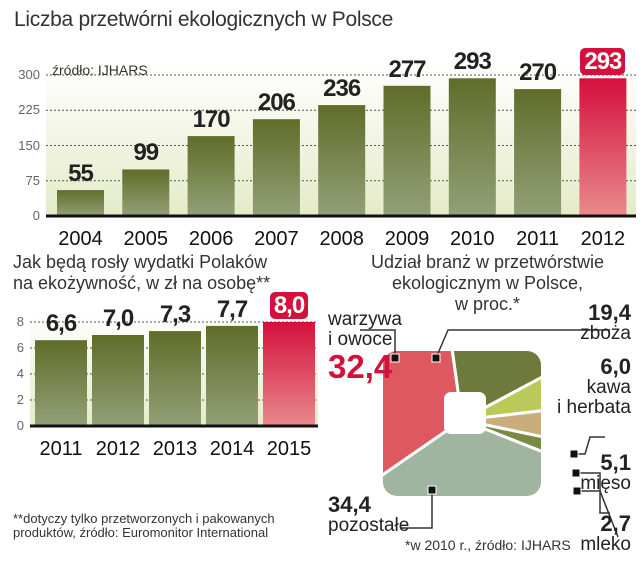  Describe the element at coordinates (118, 318) in the screenshot. I see `data-label: 7,0` at that location.